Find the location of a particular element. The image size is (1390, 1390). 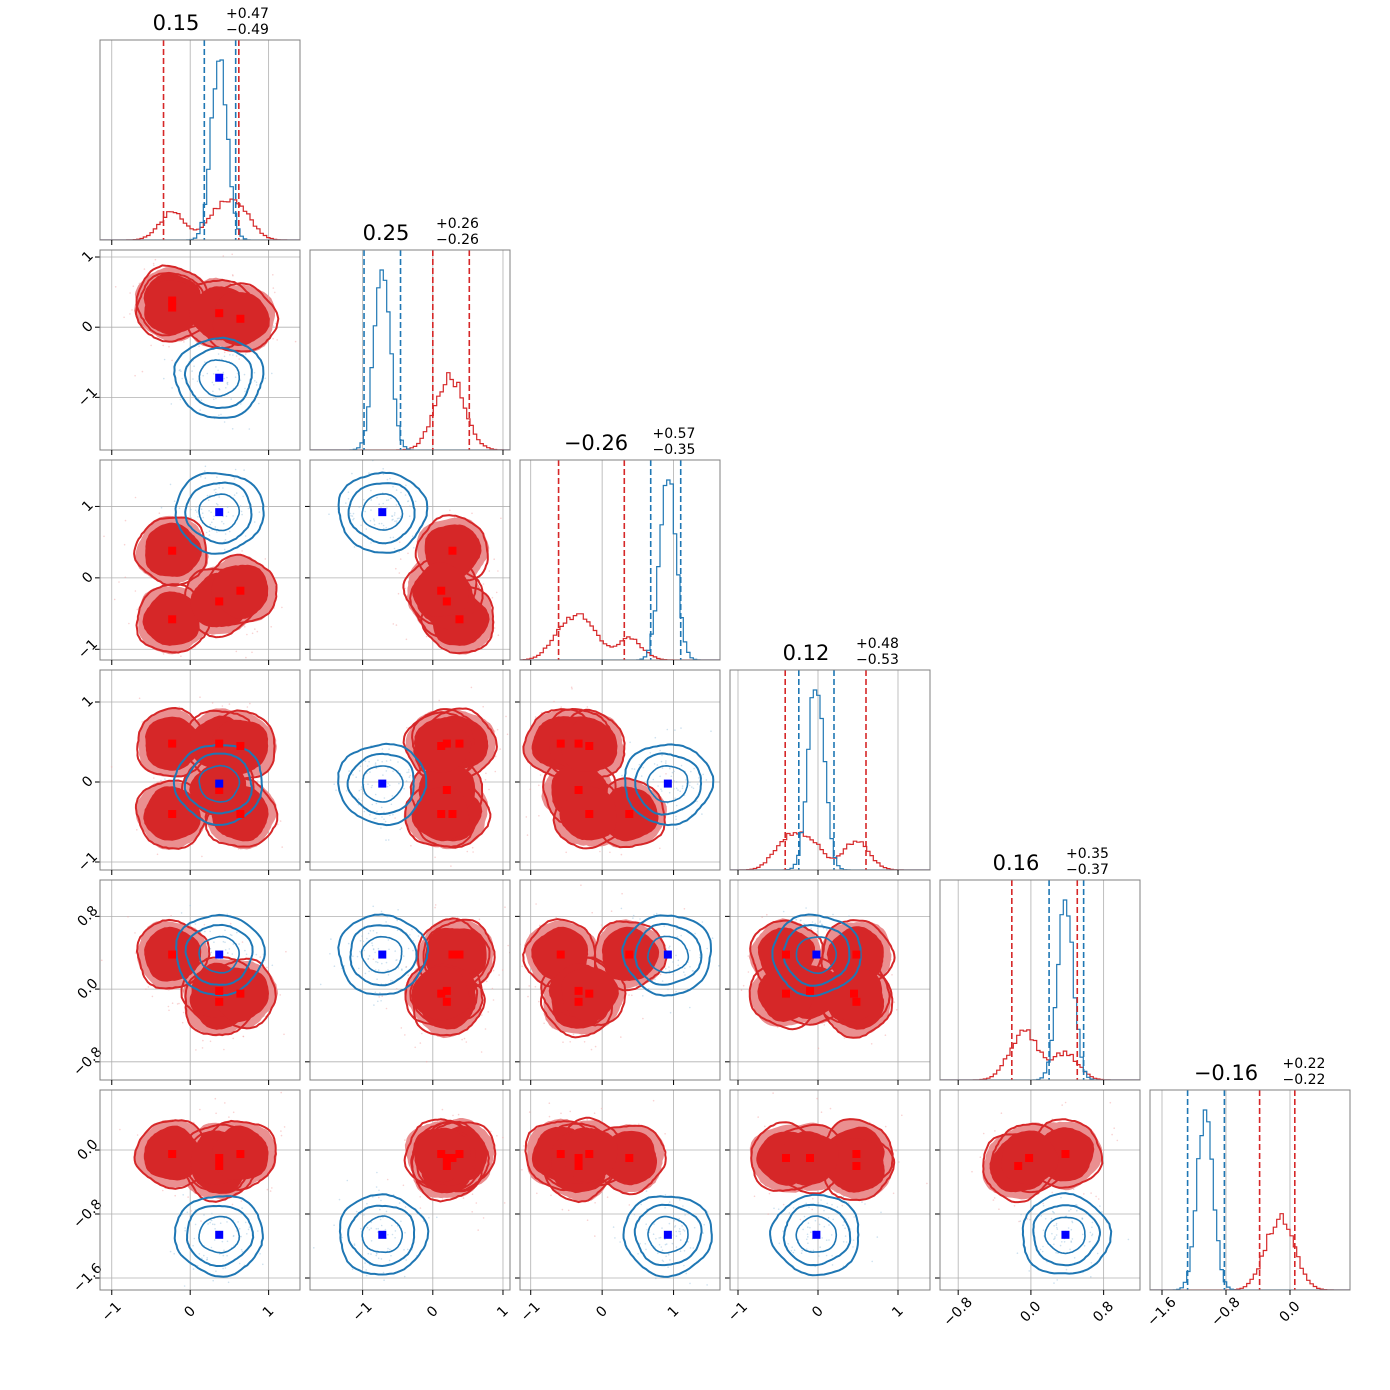

blue-contour-middle is located at coordinates (218, 513).